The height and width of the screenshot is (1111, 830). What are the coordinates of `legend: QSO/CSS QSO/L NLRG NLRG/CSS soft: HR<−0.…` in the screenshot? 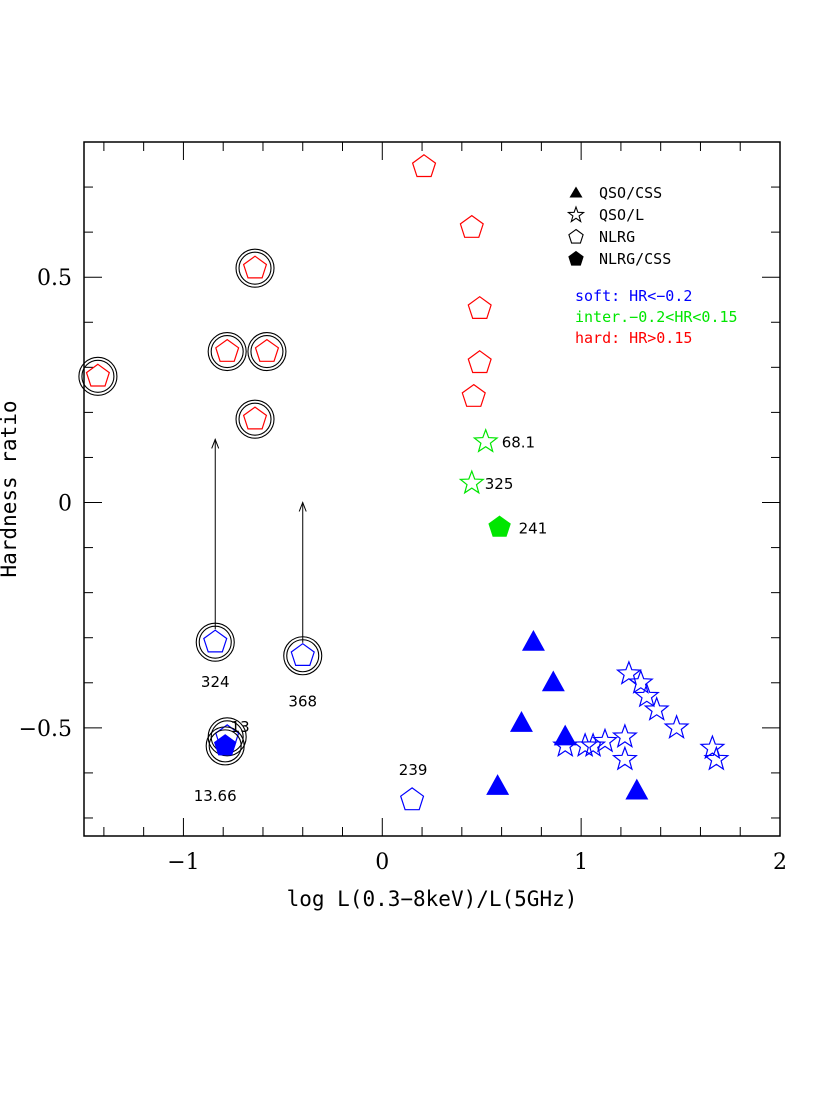 It's located at (652, 265).